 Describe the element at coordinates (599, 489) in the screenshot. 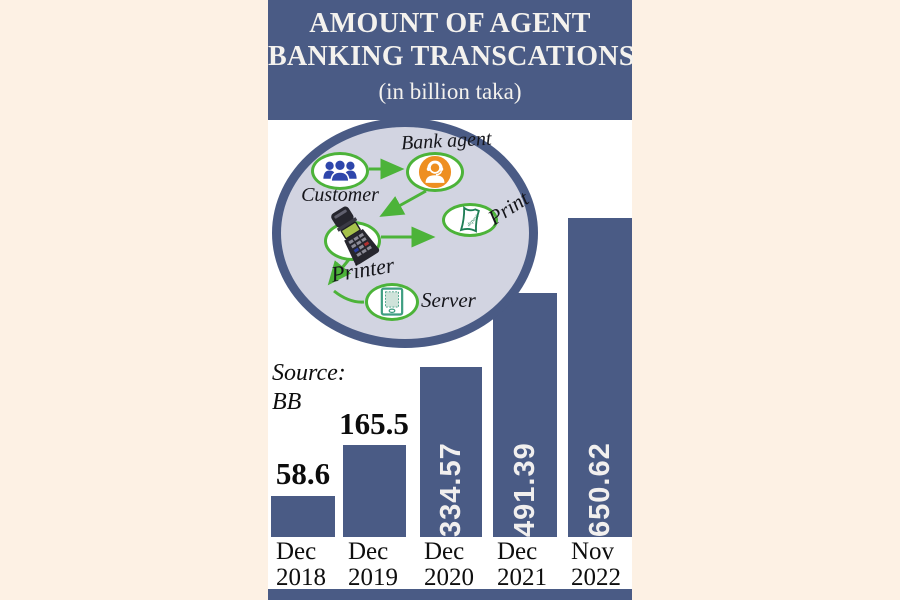

I see `bar-value-label: 650.62` at that location.